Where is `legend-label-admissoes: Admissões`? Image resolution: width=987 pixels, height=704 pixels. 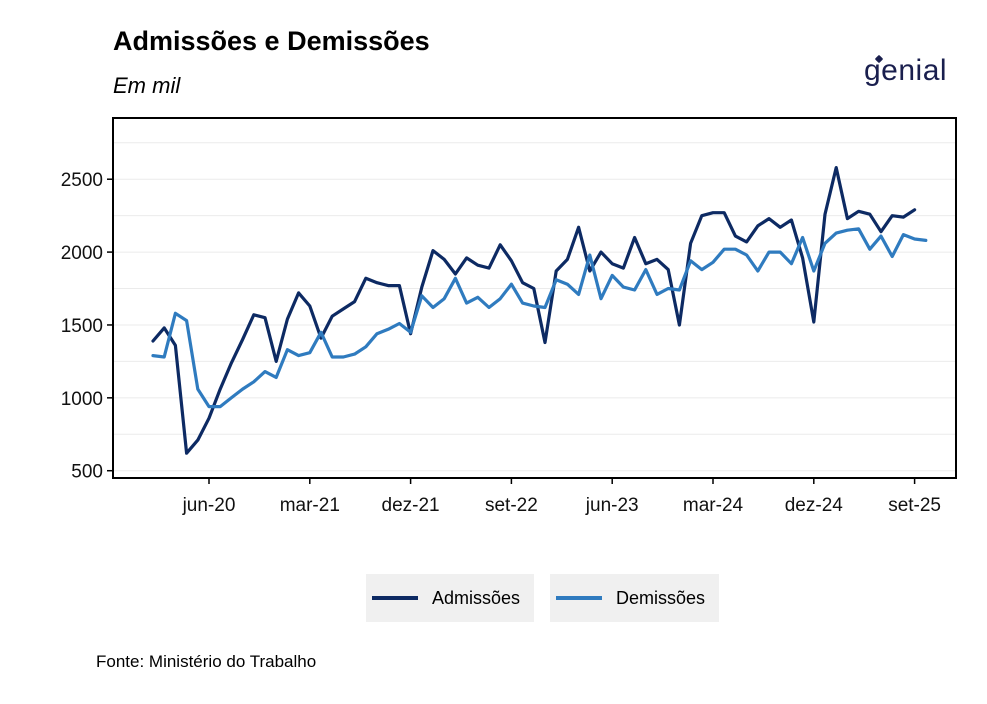
legend-label-admissoes: Admissões is located at coordinates (476, 597).